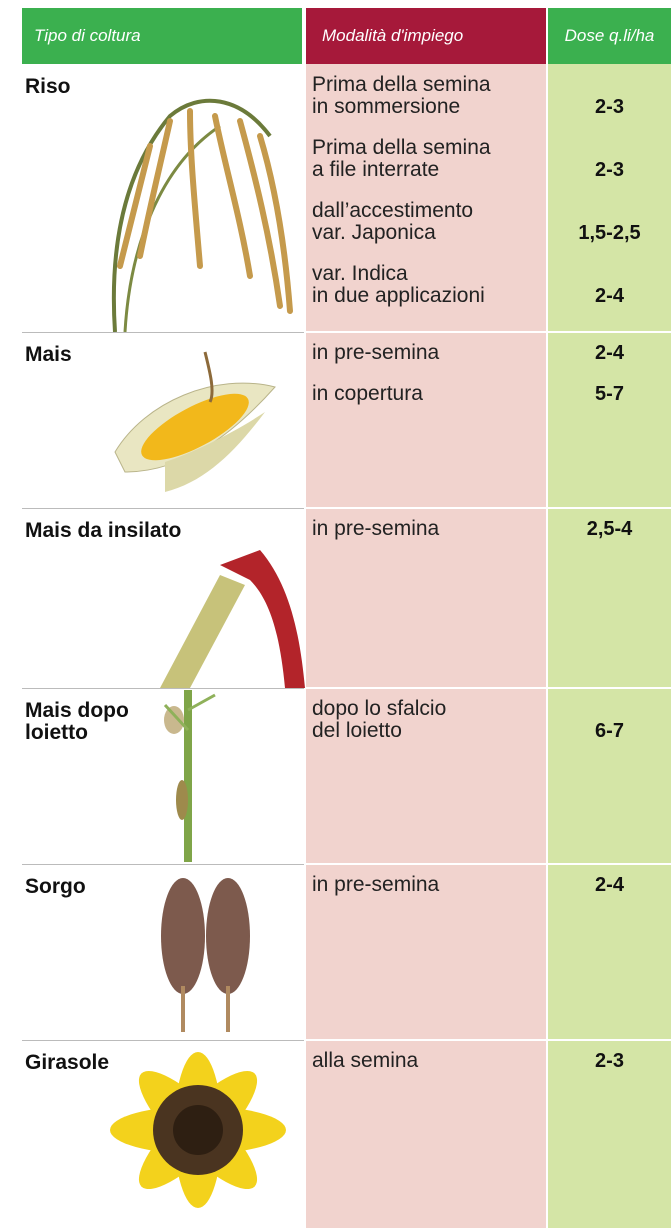 The image size is (671, 1228). Describe the element at coordinates (48, 354) in the screenshot. I see `crop-name: Mais` at that location.